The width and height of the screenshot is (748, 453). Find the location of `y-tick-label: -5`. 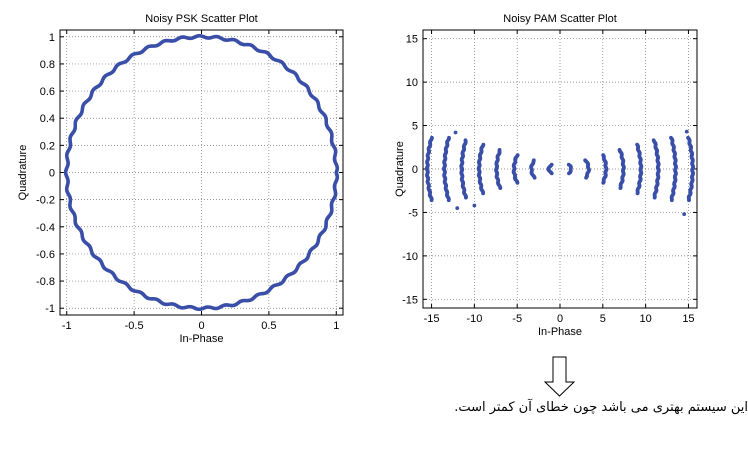

y-tick-label: -5 is located at coordinates (413, 213).